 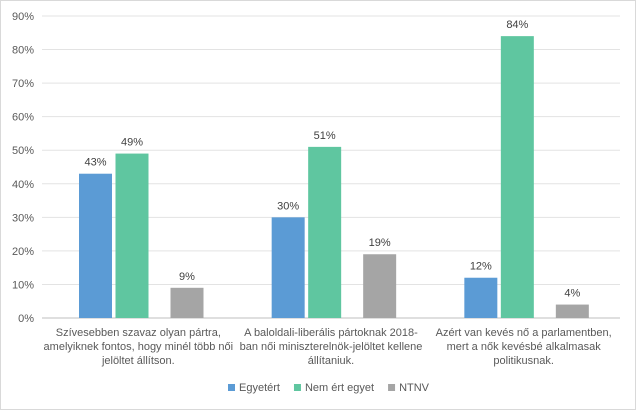 What do you see at coordinates (524, 347) in the screenshot?
I see `category-label: mert a nők kevésbé alkalmasak` at bounding box center [524, 347].